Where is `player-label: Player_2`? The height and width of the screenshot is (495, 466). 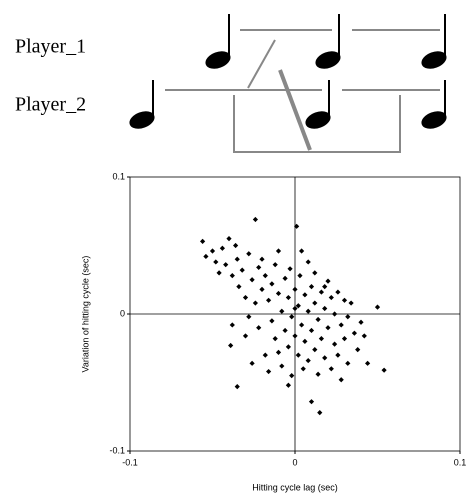
player-label: Player_2 is located at coordinates (50, 105).